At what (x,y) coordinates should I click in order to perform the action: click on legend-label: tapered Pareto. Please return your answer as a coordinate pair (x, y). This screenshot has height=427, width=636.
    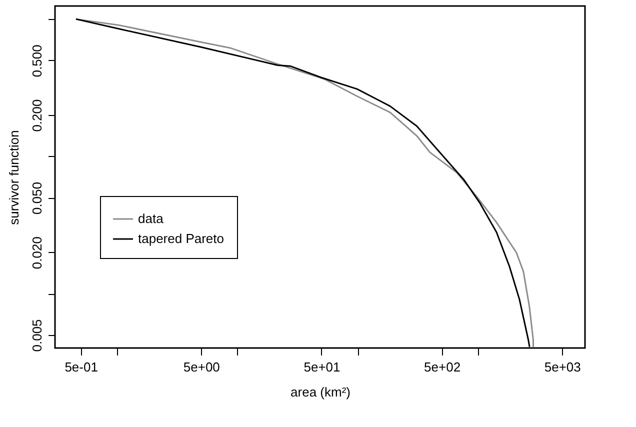
    Looking at the image, I should click on (181, 238).